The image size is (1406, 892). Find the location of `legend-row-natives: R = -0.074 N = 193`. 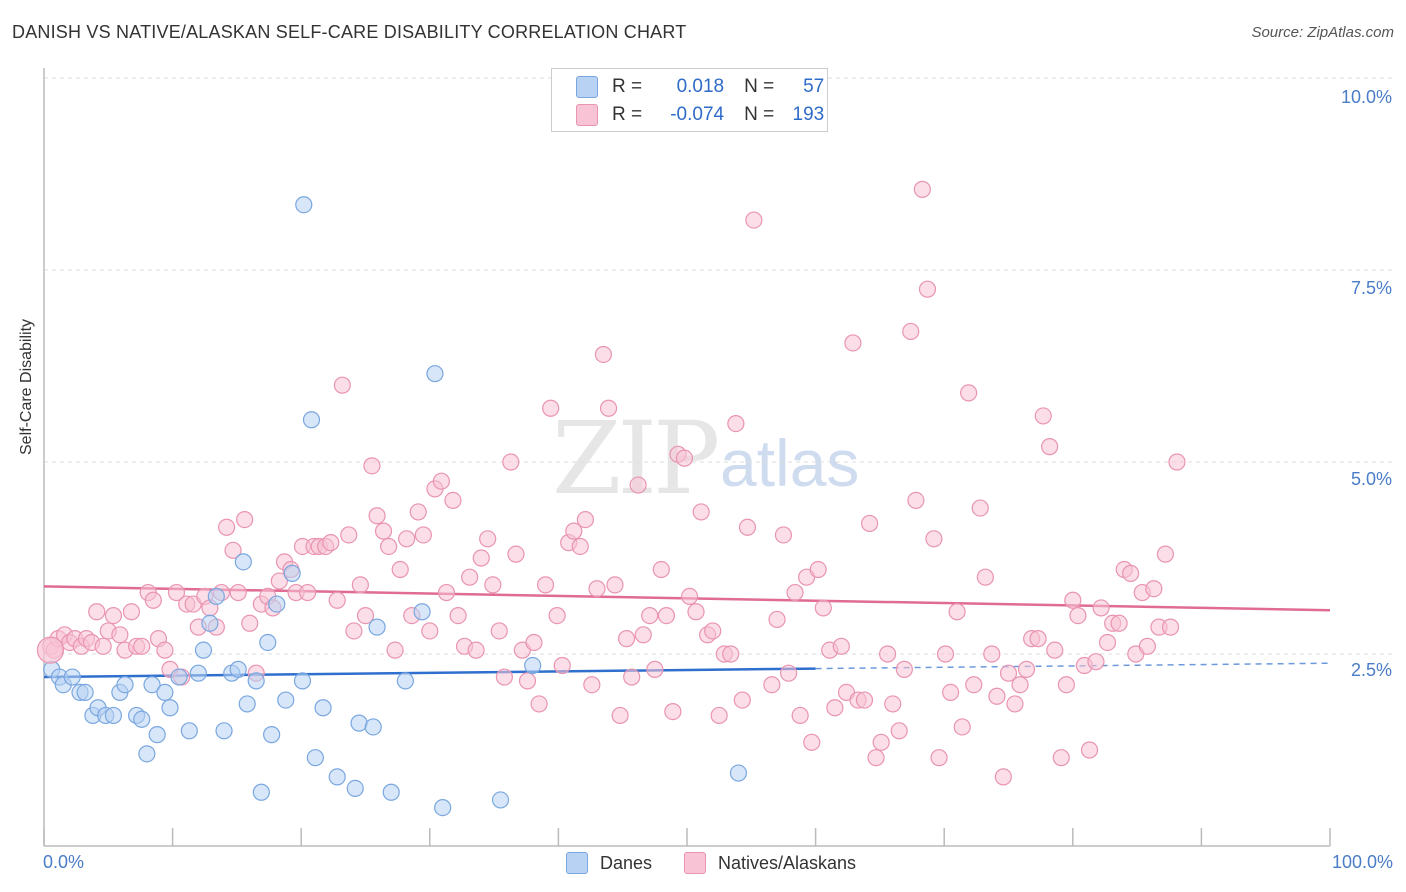

legend-row-natives: R = -0.074 N = 193 is located at coordinates (700, 115).